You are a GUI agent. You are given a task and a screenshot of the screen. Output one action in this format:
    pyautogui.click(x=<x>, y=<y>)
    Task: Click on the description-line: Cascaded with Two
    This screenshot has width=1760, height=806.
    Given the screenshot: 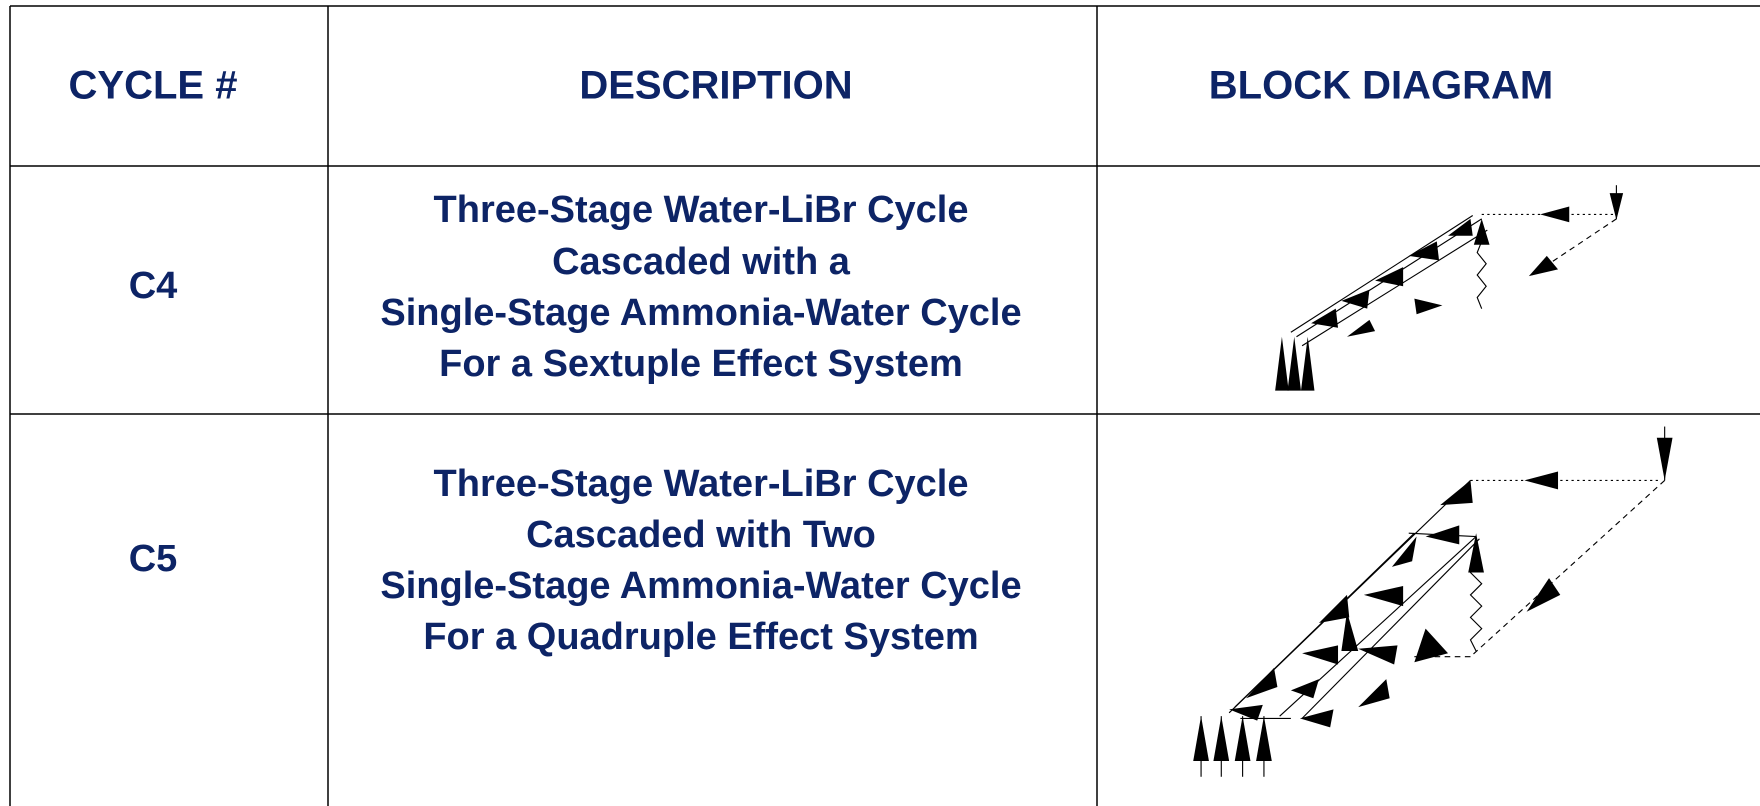 What is the action you would take?
    pyautogui.click(x=701, y=535)
    